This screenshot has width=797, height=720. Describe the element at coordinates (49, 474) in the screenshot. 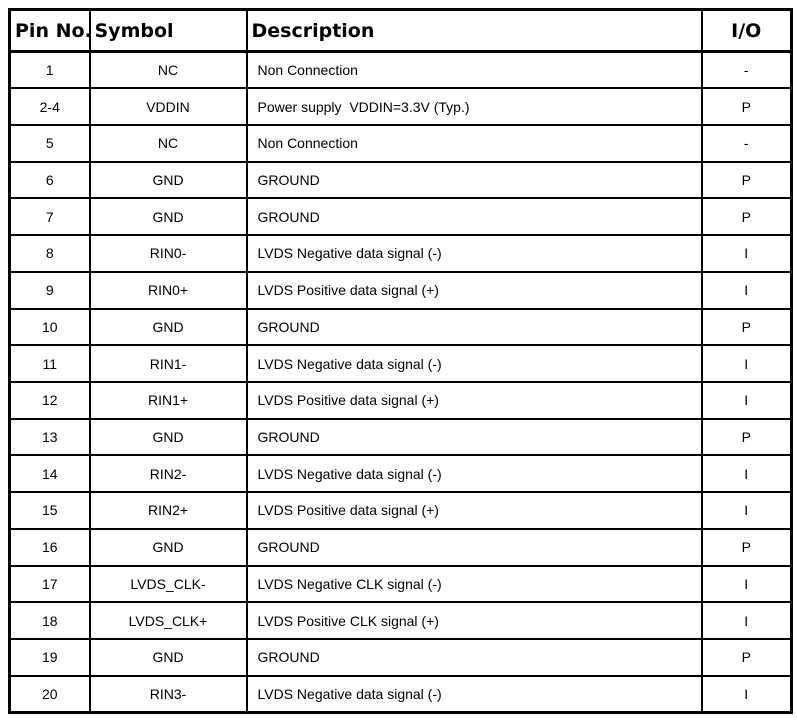

I see `pin-cell: 14` at that location.